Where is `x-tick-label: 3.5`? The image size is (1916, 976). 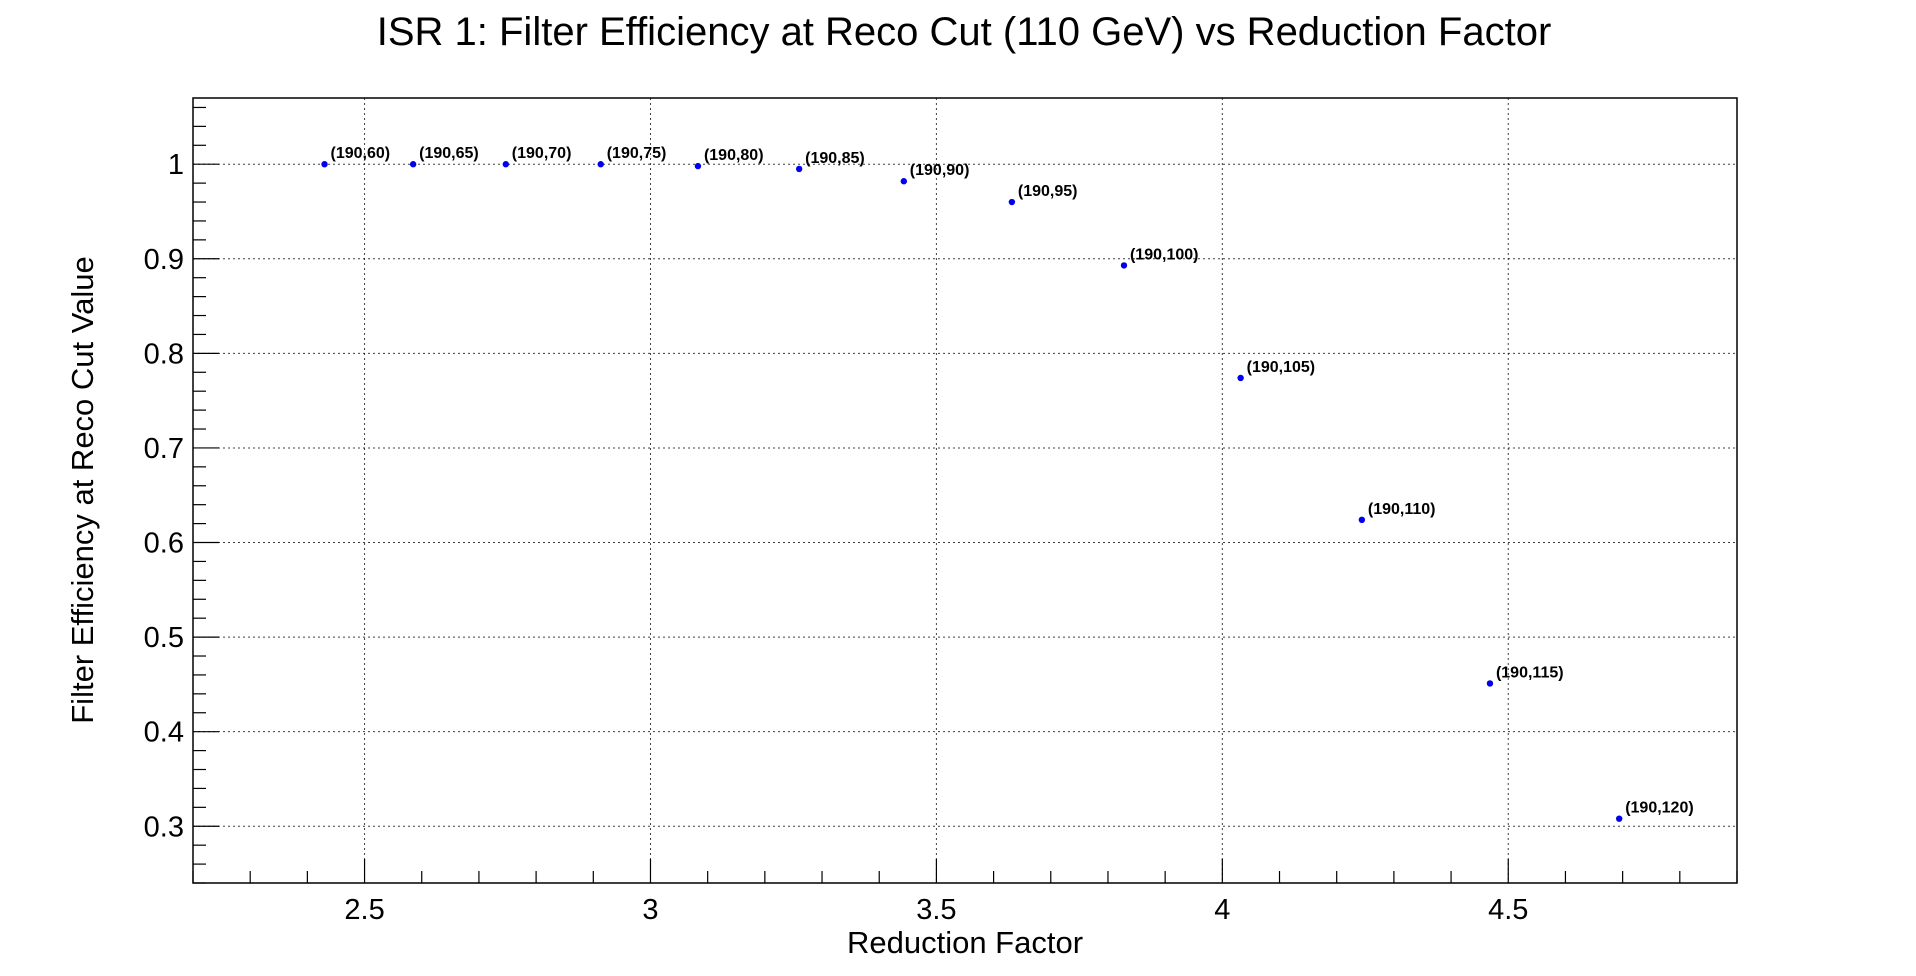
x-tick-label: 3.5 is located at coordinates (936, 910).